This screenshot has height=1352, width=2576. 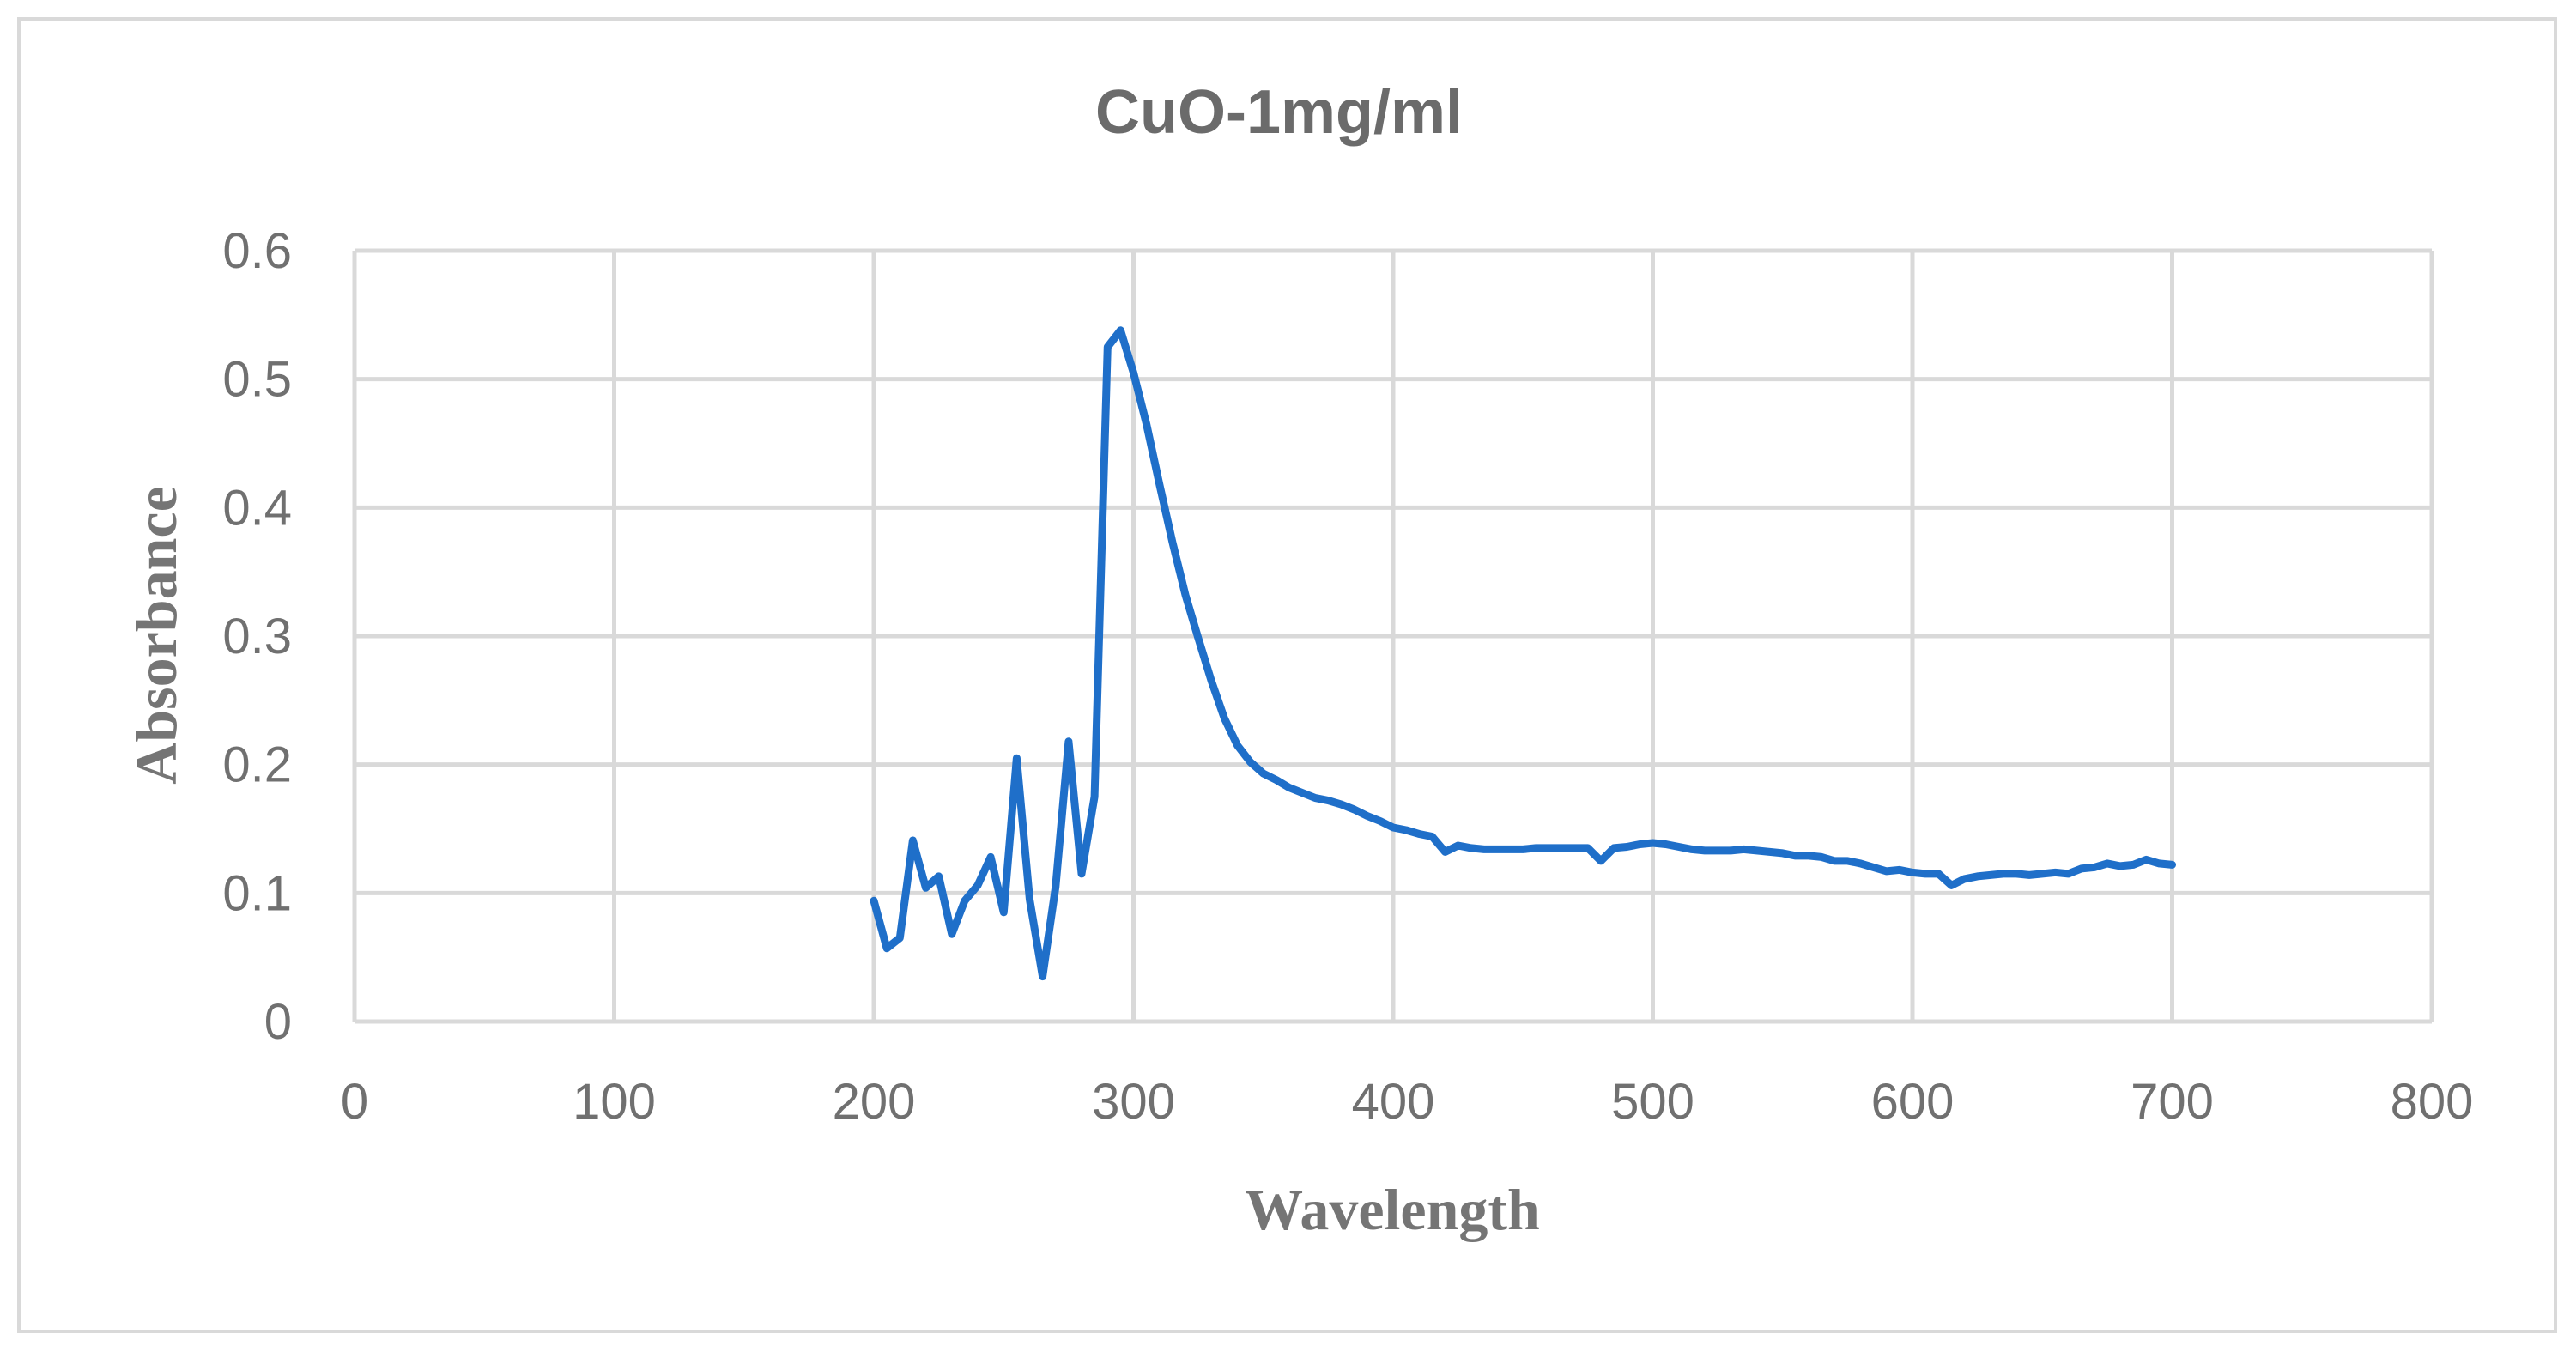 I want to click on chart-title: CuO-1mg/ml, so click(x=1279, y=112).